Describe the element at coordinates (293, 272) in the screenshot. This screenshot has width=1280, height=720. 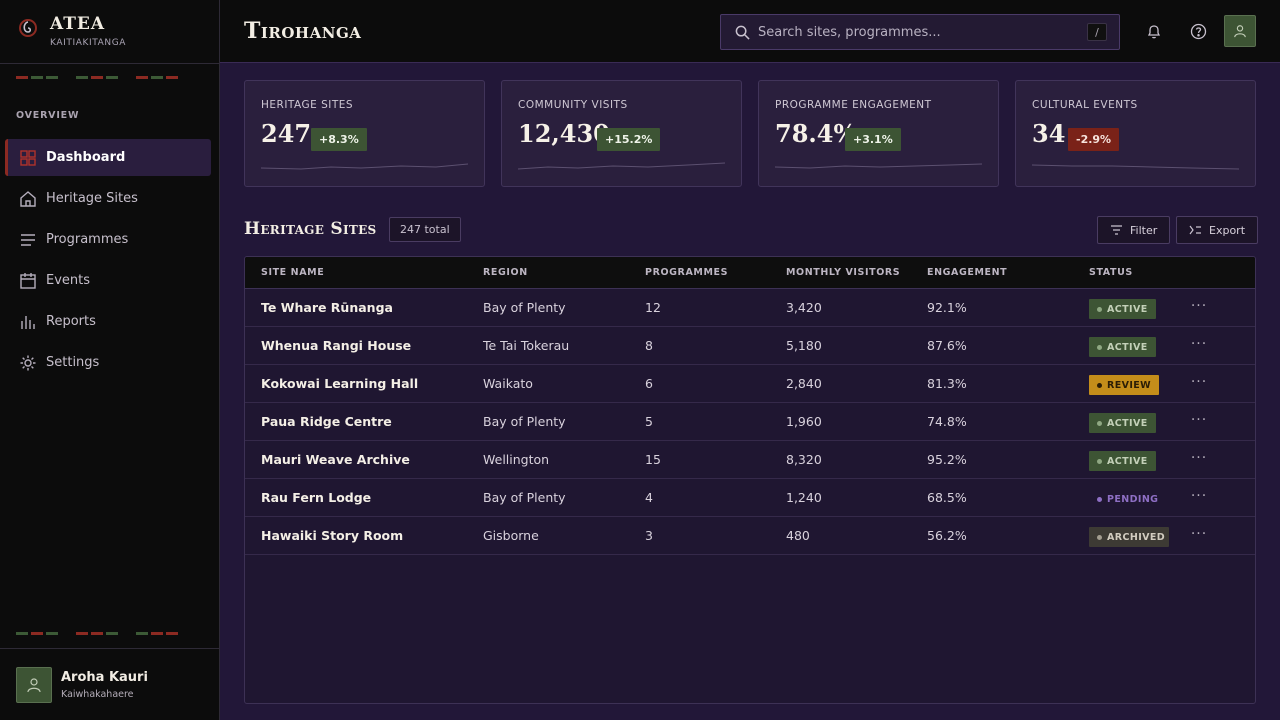
I see `column-header-site-name: SITE NAME` at that location.